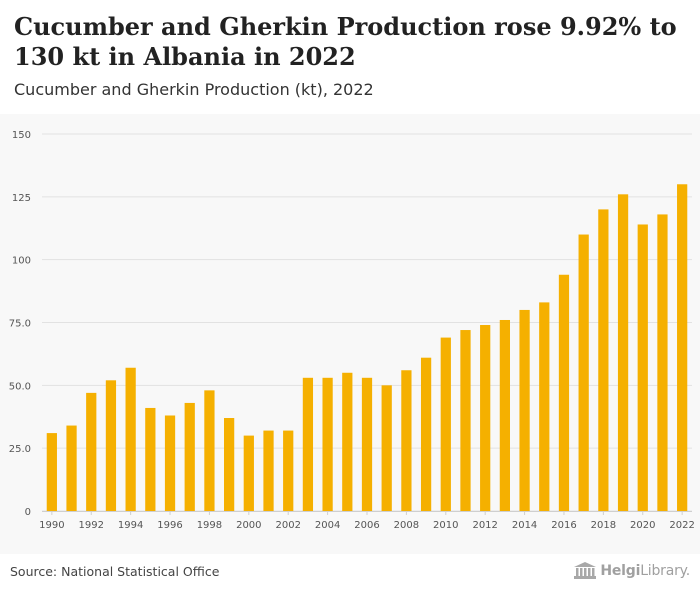  I want to click on x-tick-label: 2002, so click(287, 525).